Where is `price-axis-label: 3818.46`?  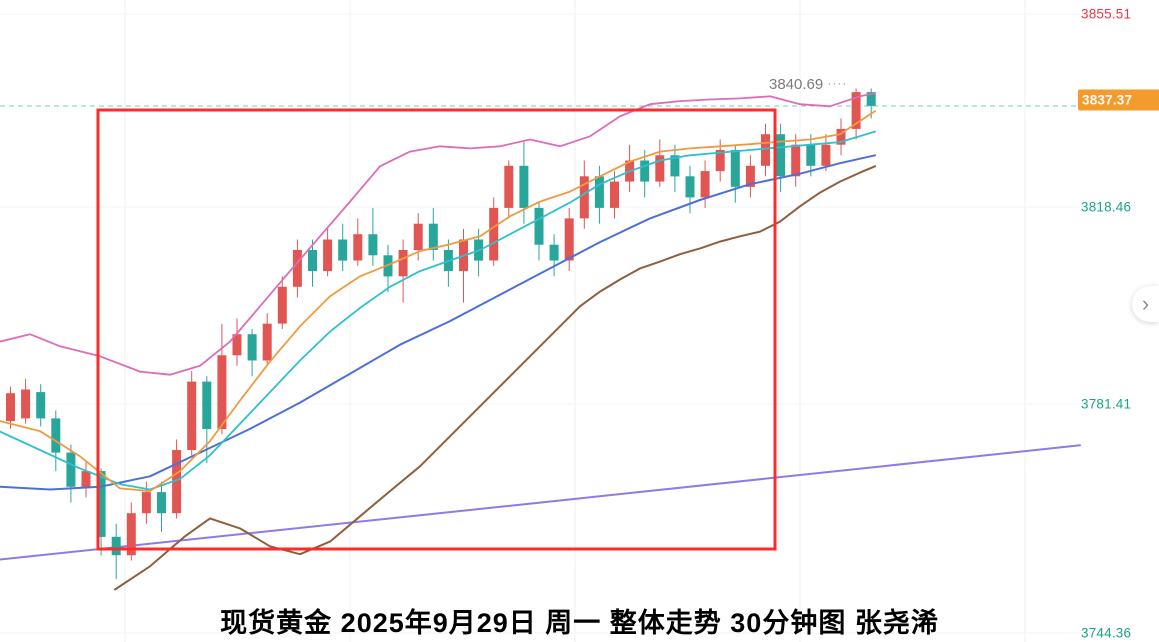 price-axis-label: 3818.46 is located at coordinates (1106, 207).